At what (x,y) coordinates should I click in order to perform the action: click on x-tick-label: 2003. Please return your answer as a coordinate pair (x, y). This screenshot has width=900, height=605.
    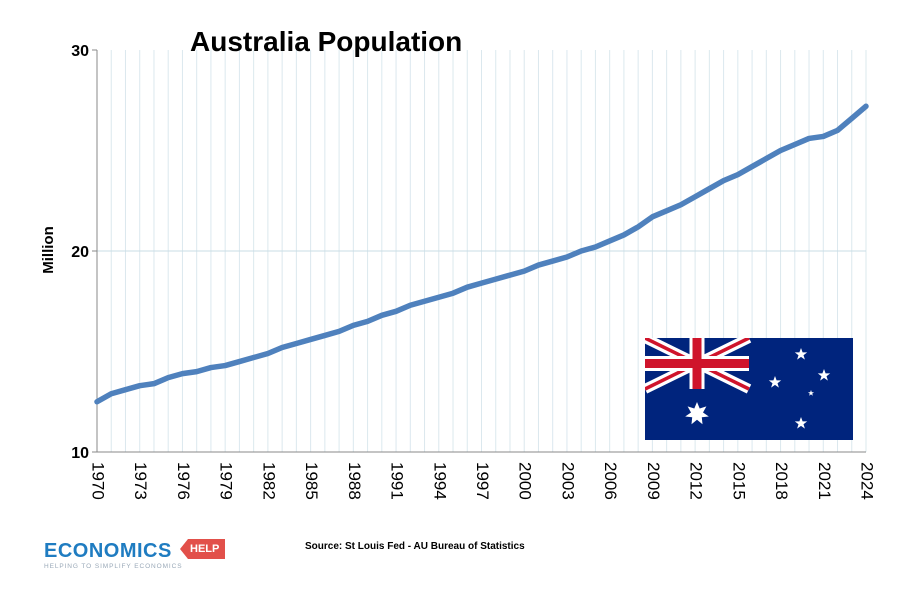
    Looking at the image, I should click on (567, 481).